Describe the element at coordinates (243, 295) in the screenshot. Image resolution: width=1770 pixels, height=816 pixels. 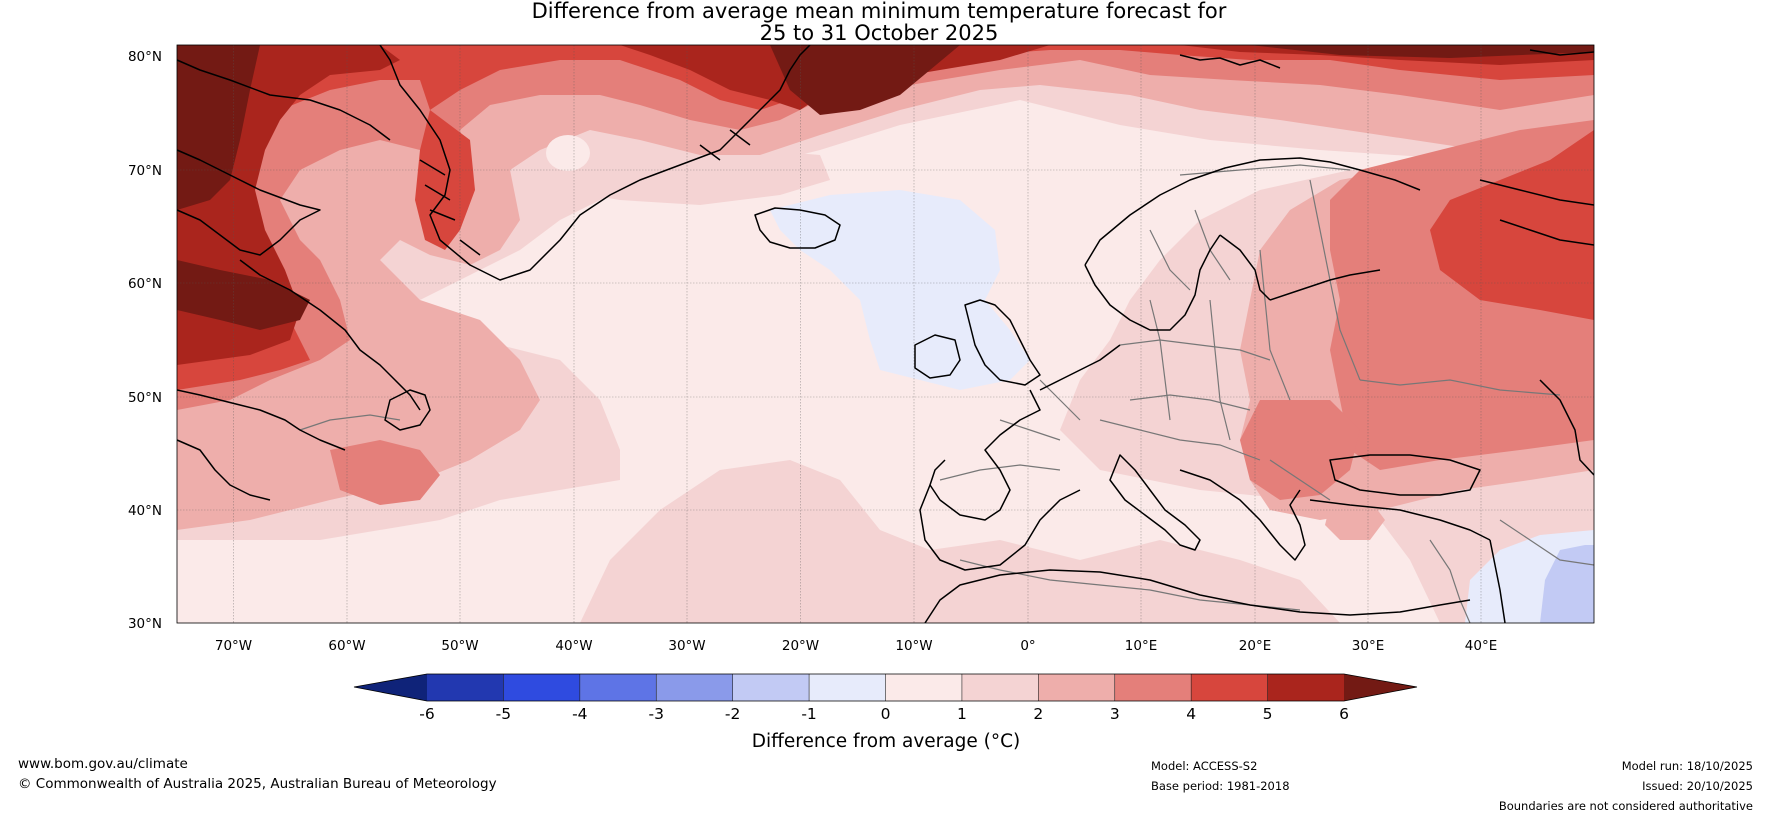
I see `anomaly-region-above-6-labrador` at that location.